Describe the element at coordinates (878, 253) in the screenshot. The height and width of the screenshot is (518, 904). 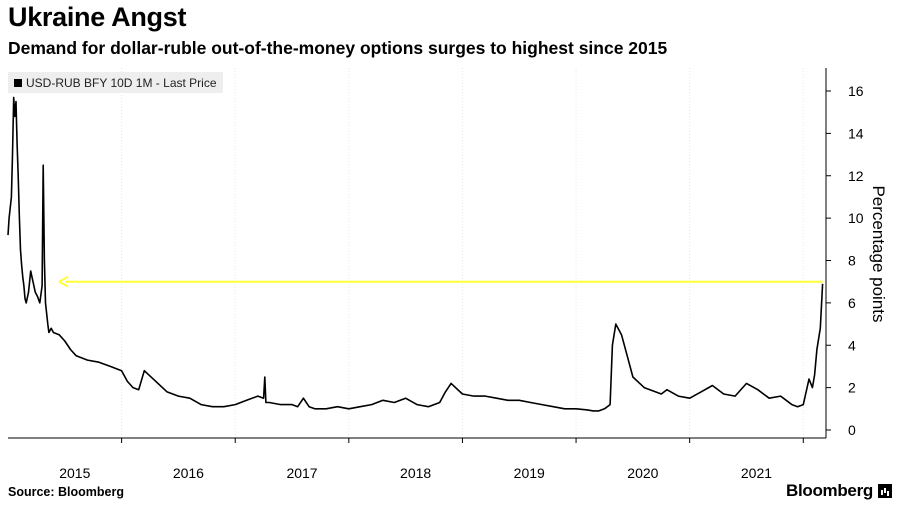
I see `y-axis-label: Percentage points` at that location.